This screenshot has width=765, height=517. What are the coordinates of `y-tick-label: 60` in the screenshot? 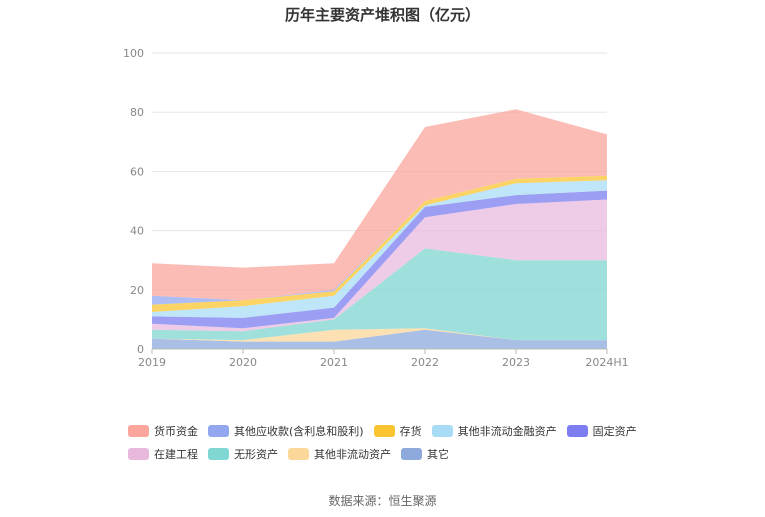 It's located at (137, 171).